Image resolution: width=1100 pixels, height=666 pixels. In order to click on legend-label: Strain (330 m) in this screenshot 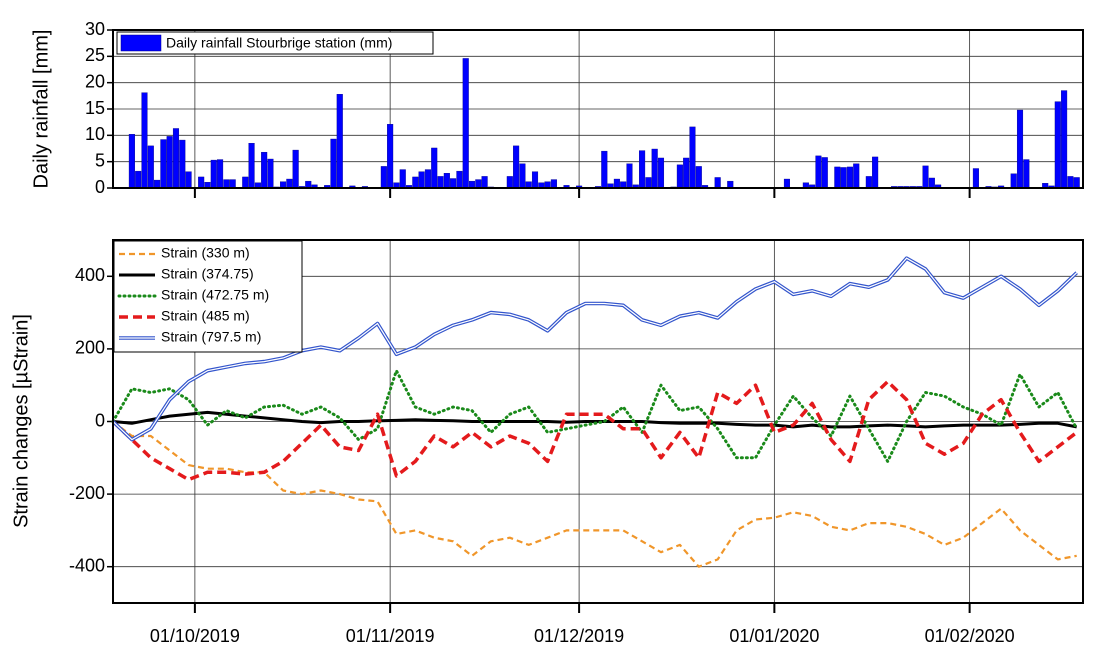, I will do `click(205, 253)`.